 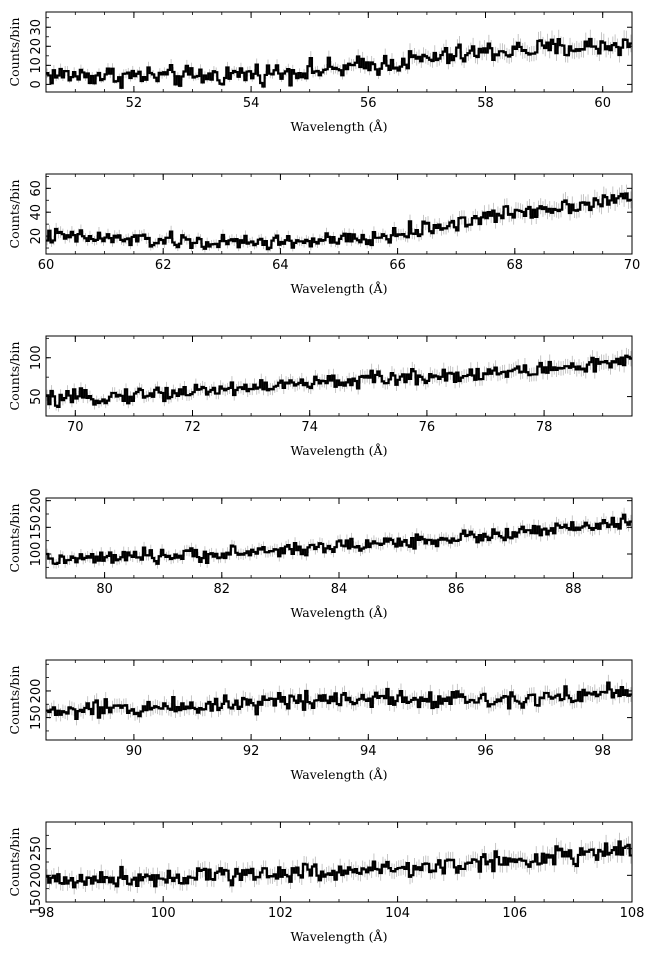 What do you see at coordinates (514, 913) in the screenshot?
I see `x-tick-label: 106` at bounding box center [514, 913].